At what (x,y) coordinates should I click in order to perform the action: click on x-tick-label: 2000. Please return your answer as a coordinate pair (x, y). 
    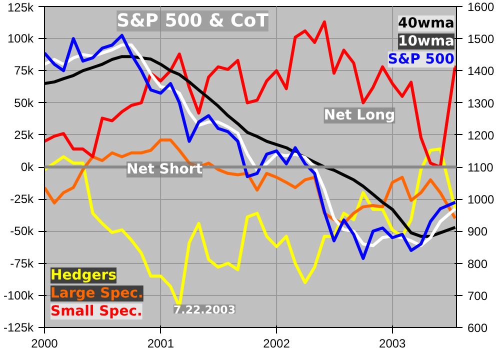
    Looking at the image, I should click on (44, 343).